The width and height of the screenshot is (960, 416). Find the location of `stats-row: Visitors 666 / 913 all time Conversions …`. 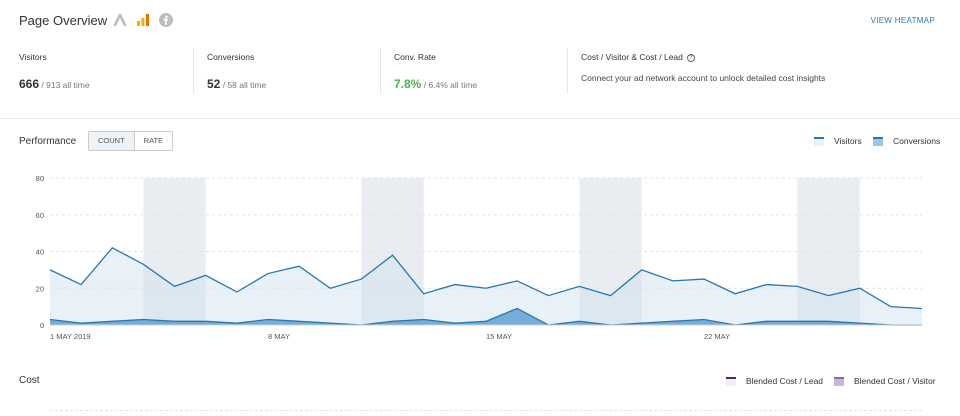

stats-row: Visitors 666 / 913 all time Conversions … is located at coordinates (480, 71).